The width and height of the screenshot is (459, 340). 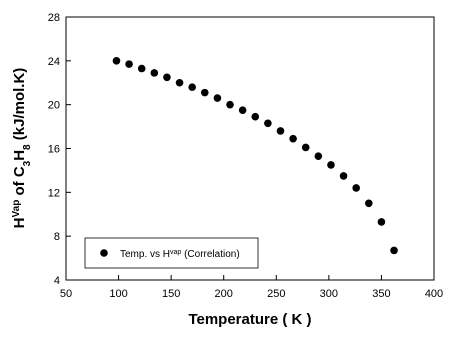 What do you see at coordinates (434, 294) in the screenshot?
I see `x-tick-label: 400` at bounding box center [434, 294].